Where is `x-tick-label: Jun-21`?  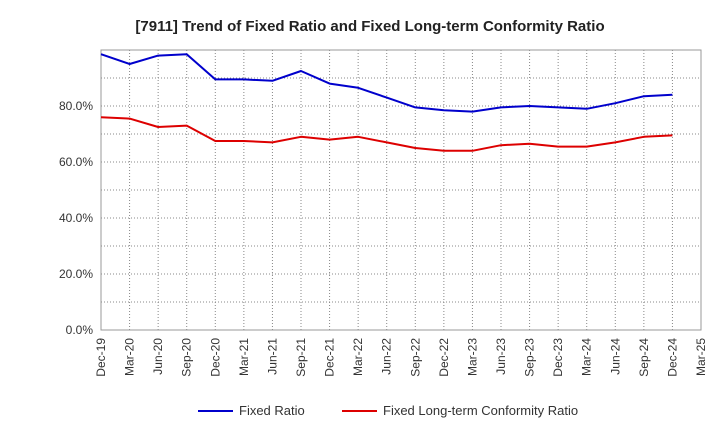
x-tick-label: Jun-21 is located at coordinates (272, 356).